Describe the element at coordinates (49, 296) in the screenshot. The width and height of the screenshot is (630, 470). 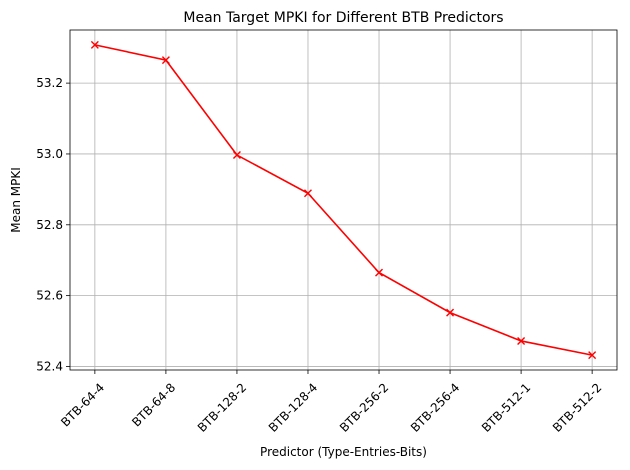
I see `y-tick-label: 52.6` at that location.